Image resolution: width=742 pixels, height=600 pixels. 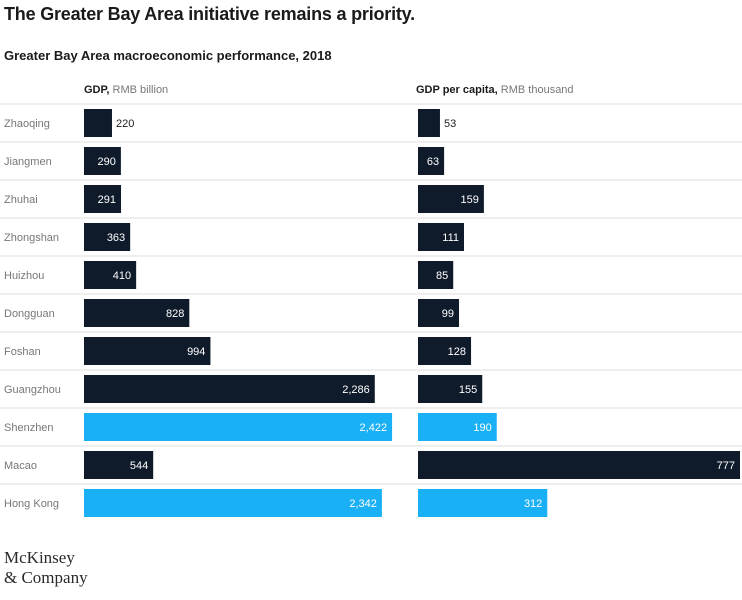 What do you see at coordinates (537, 90) in the screenshot?
I see `gdp-per-capita-header-unit: RMB thousand` at bounding box center [537, 90].